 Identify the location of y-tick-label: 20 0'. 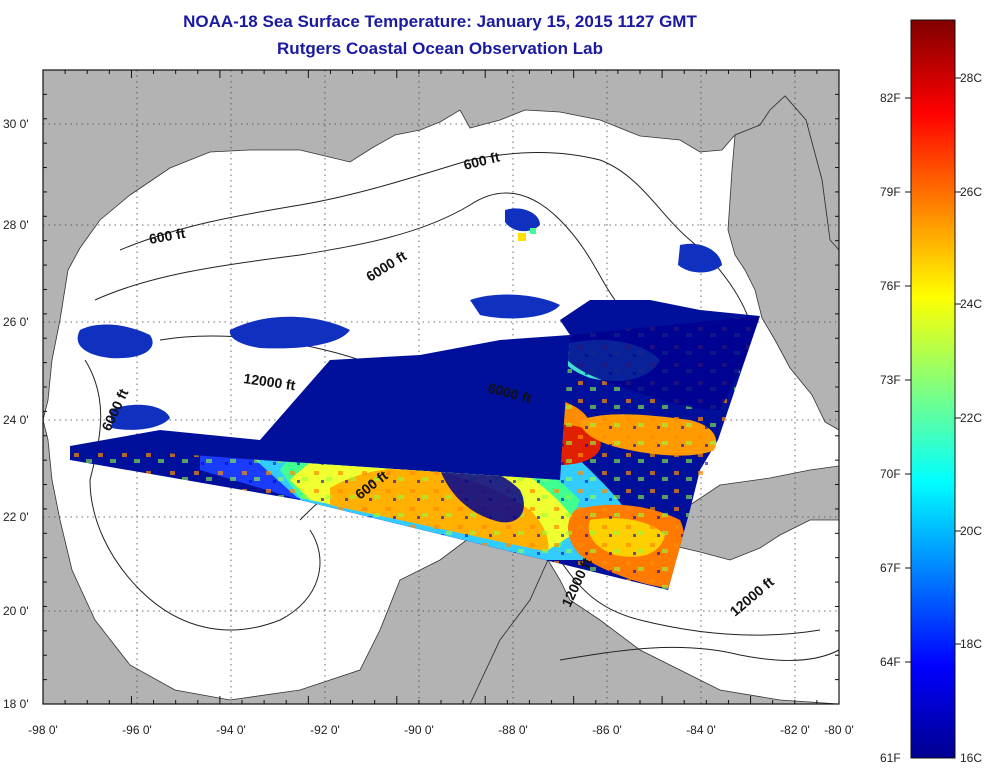
(16, 611).